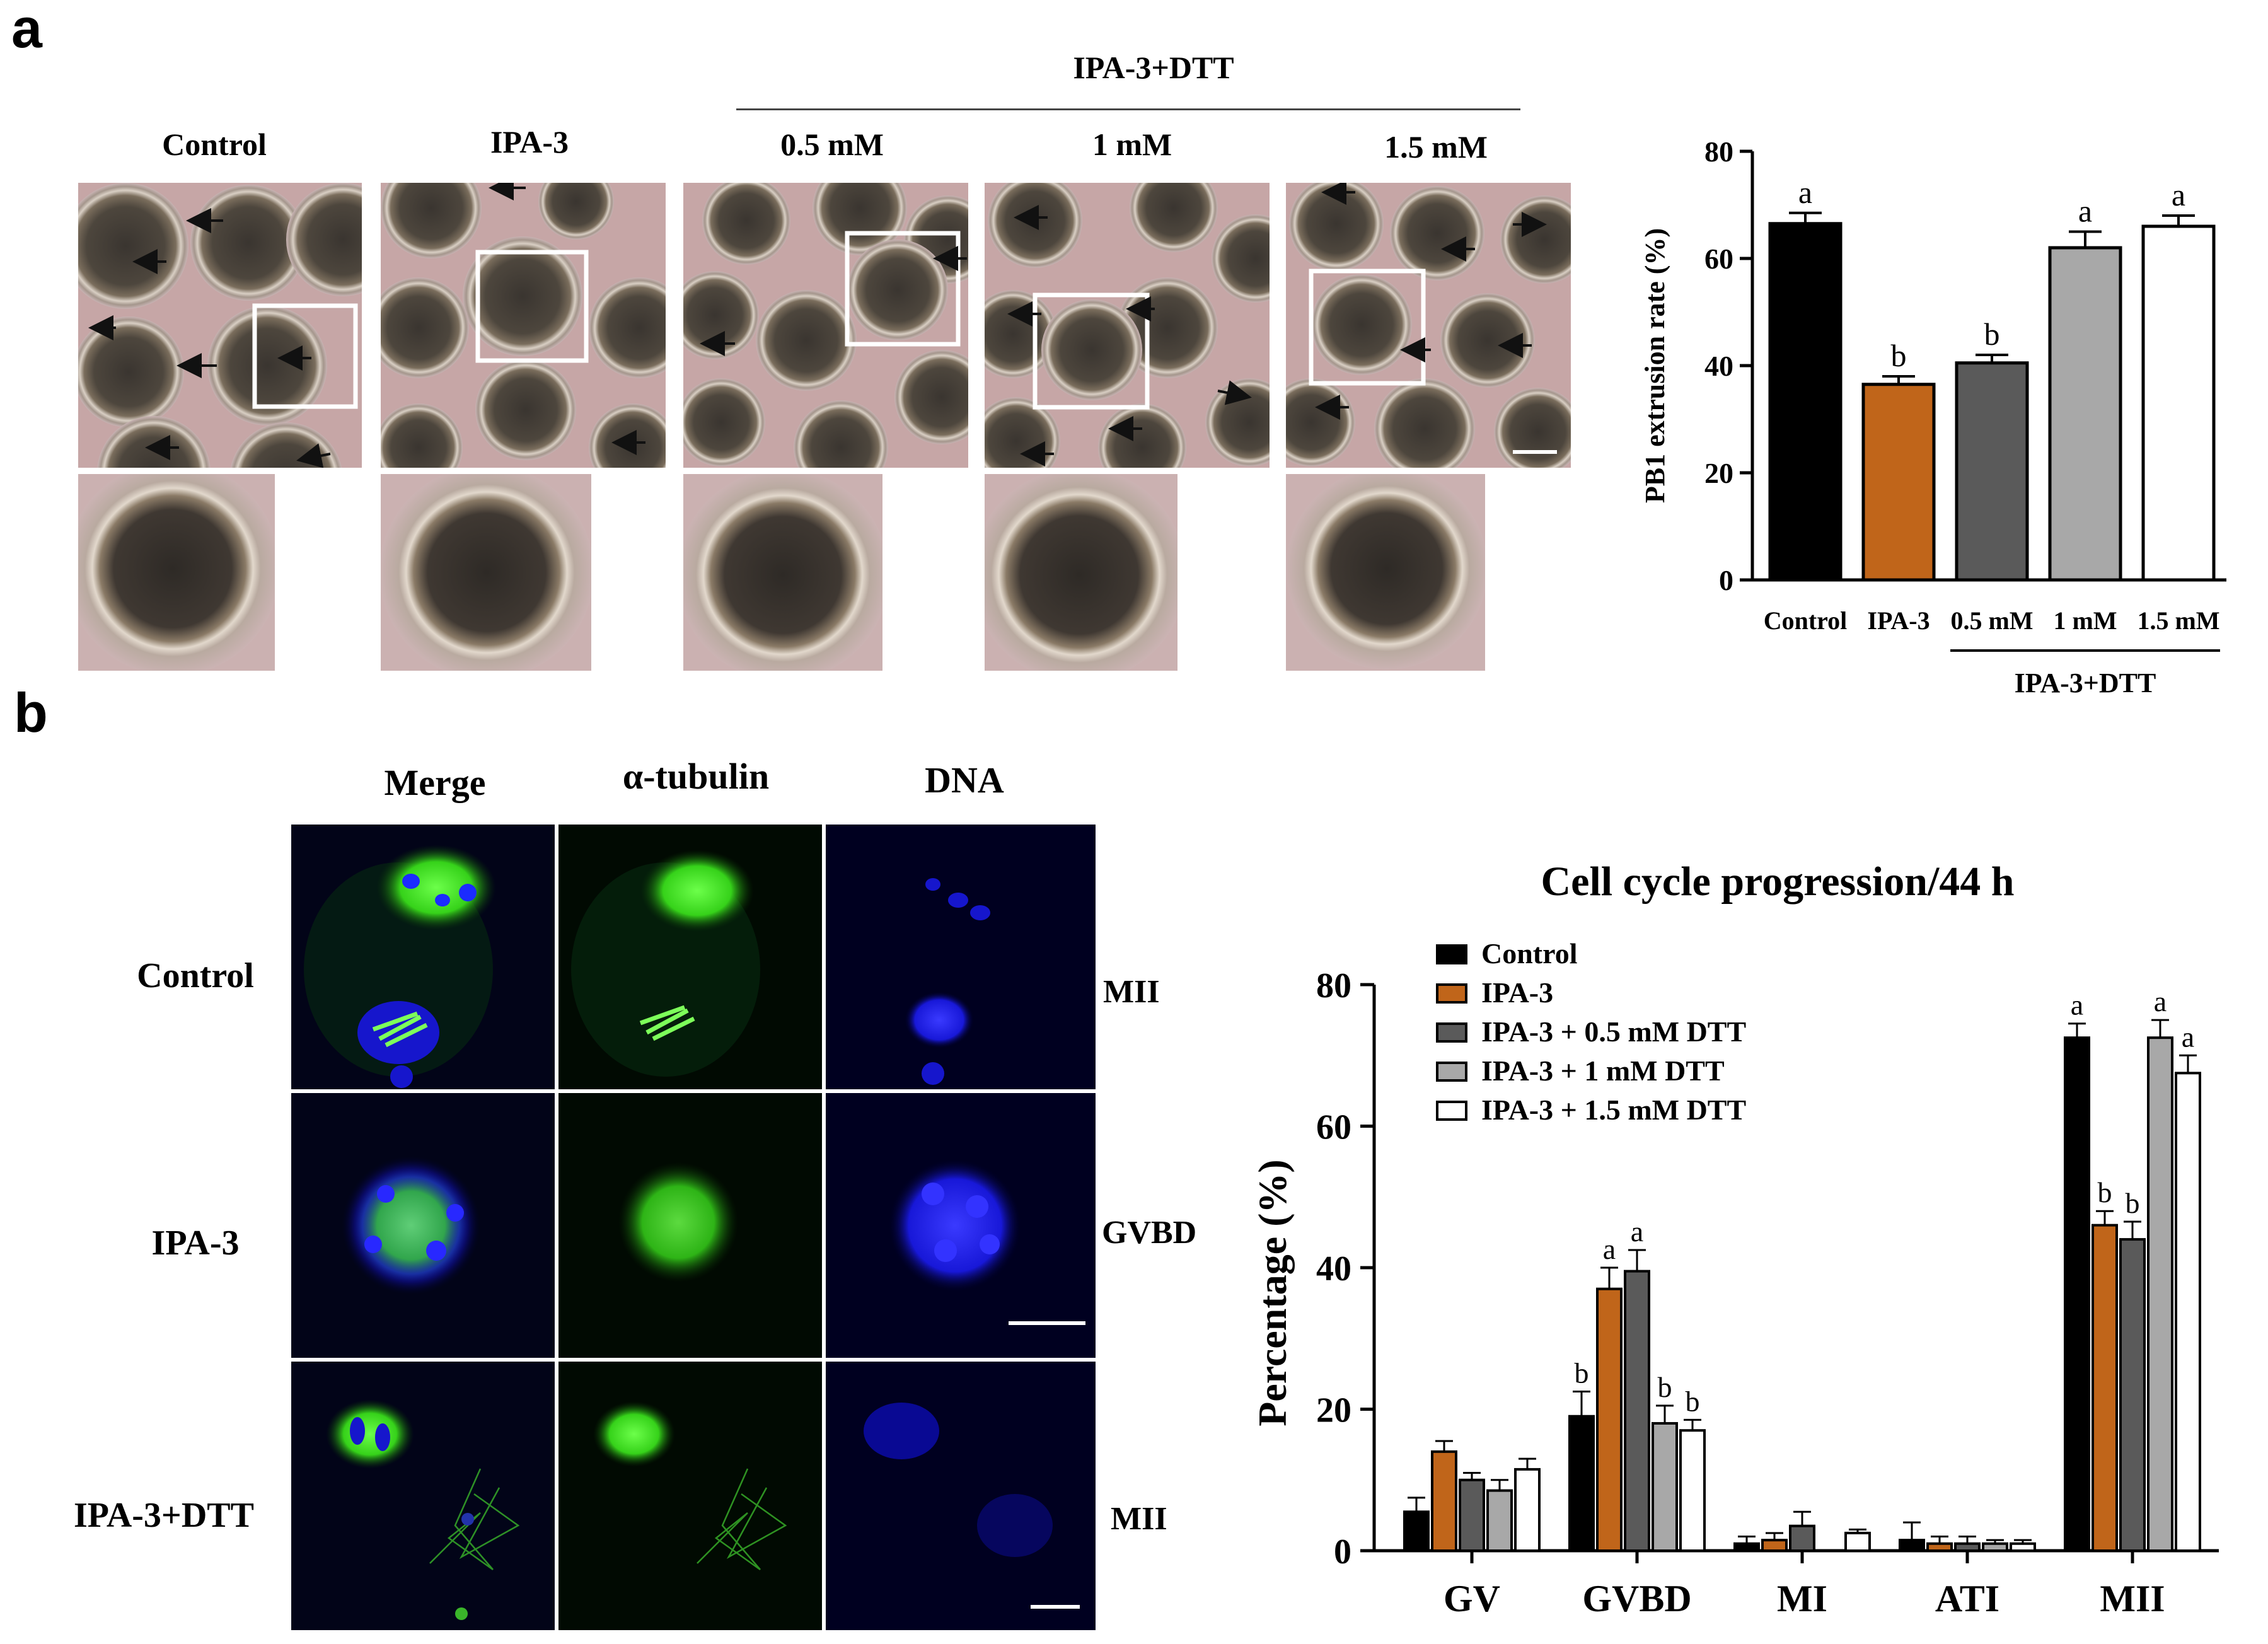  What do you see at coordinates (690, 1225) in the screenshot?
I see `fluor-ipa3-tubulin` at bounding box center [690, 1225].